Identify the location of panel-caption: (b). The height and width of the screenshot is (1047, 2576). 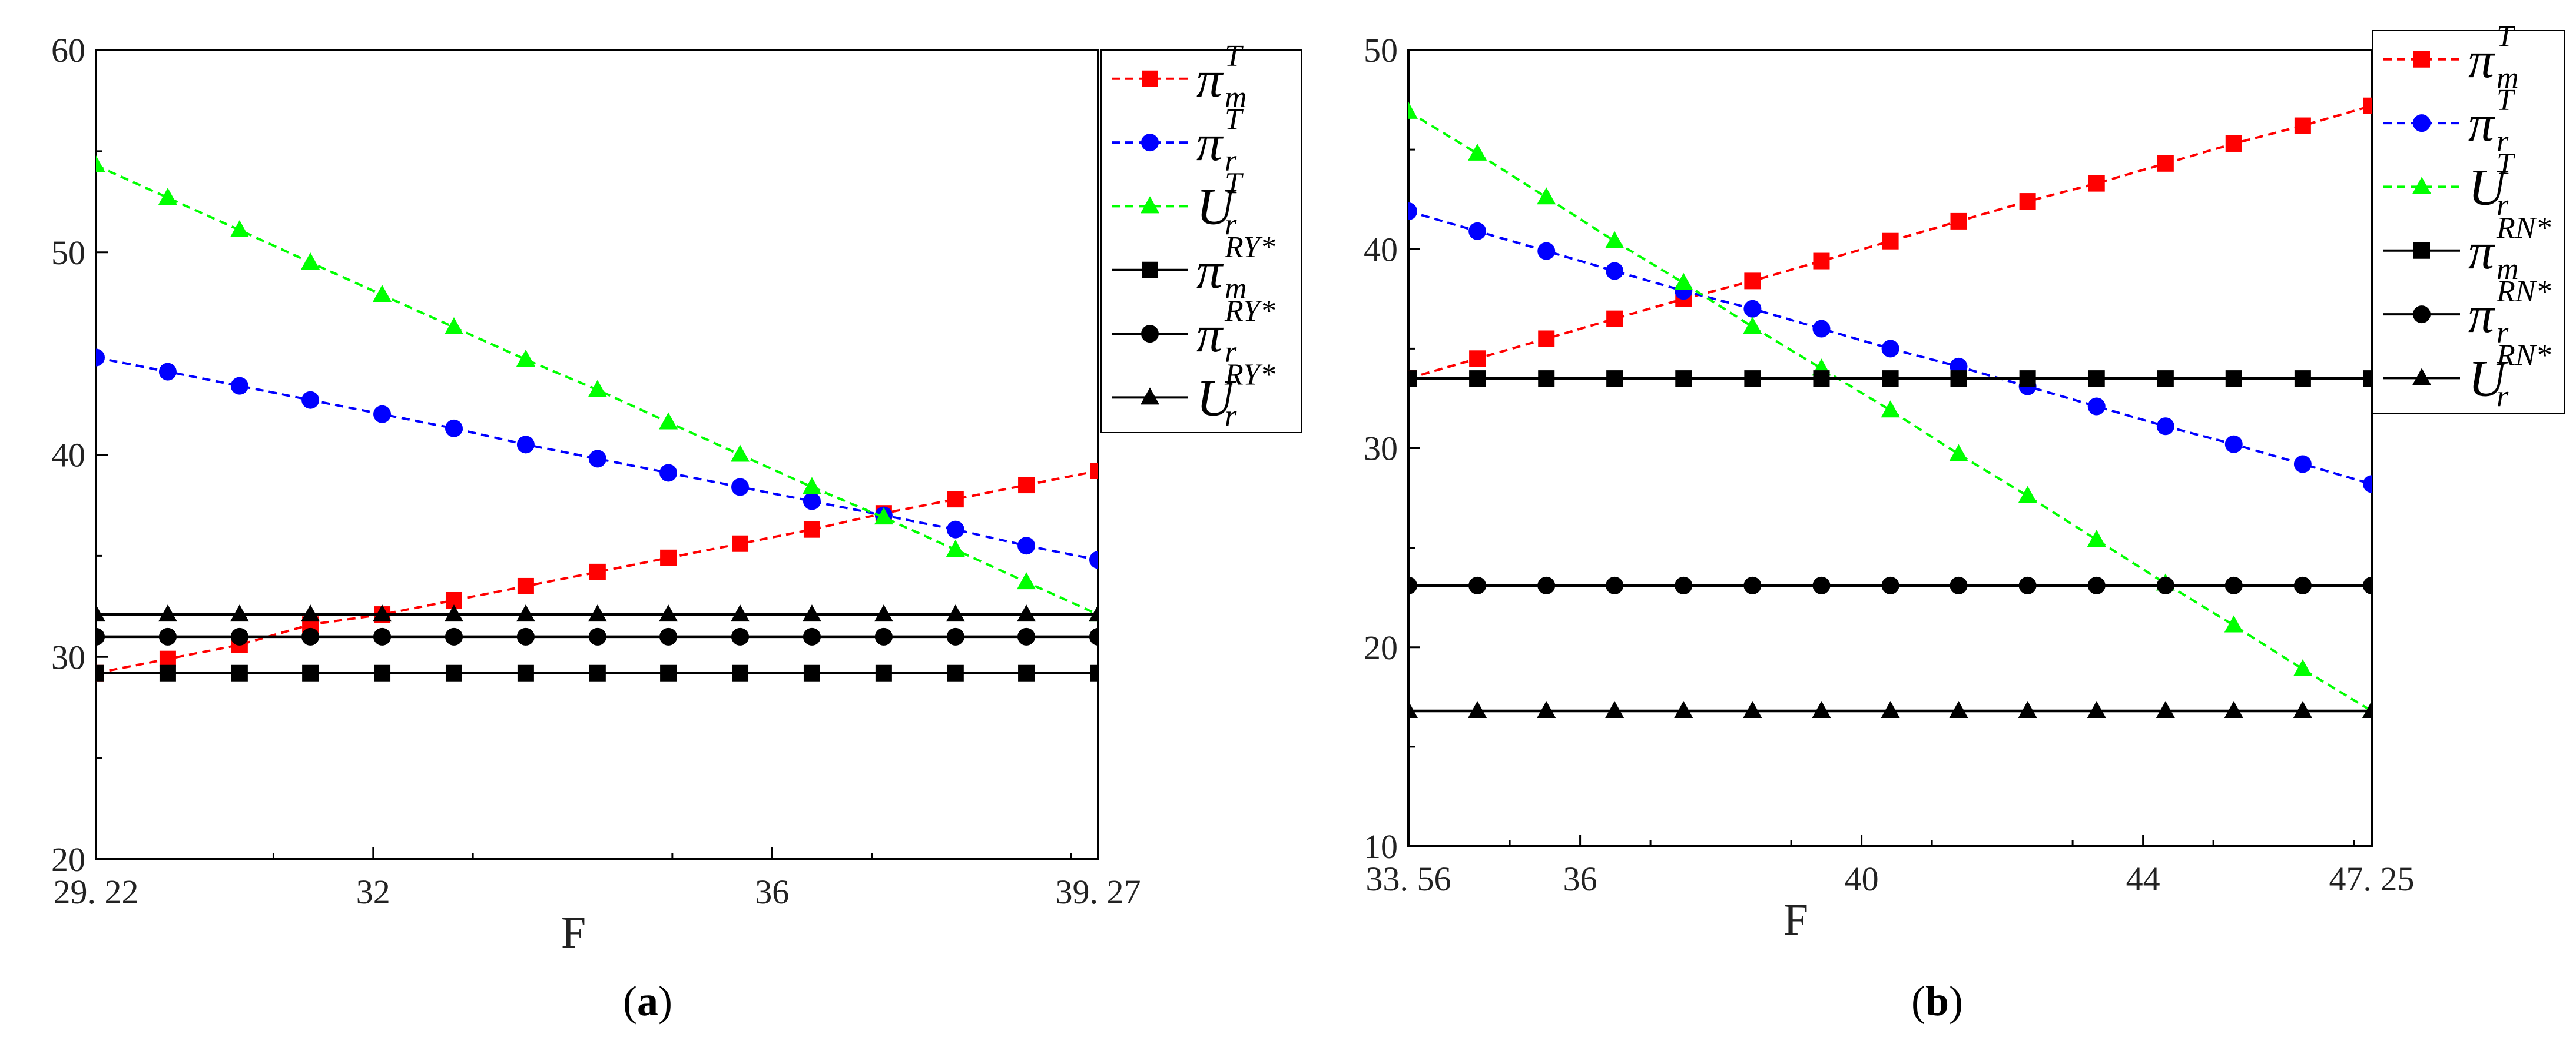
(1937, 1001).